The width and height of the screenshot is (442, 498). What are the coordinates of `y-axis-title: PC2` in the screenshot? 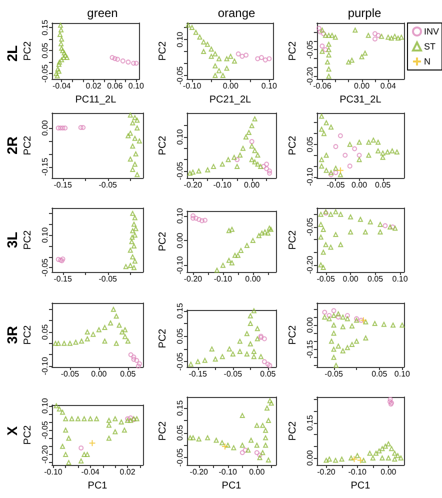 It's located at (163, 145).